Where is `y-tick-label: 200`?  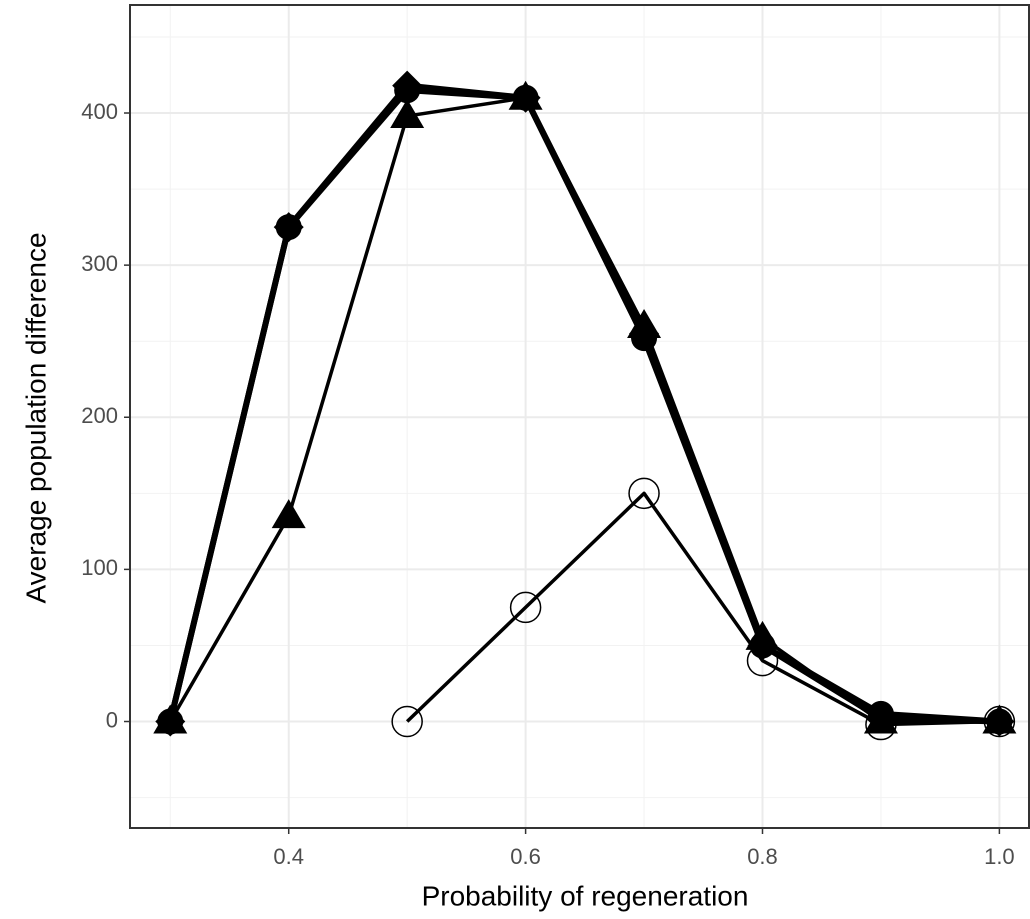
y-tick-label: 200 is located at coordinates (99, 415).